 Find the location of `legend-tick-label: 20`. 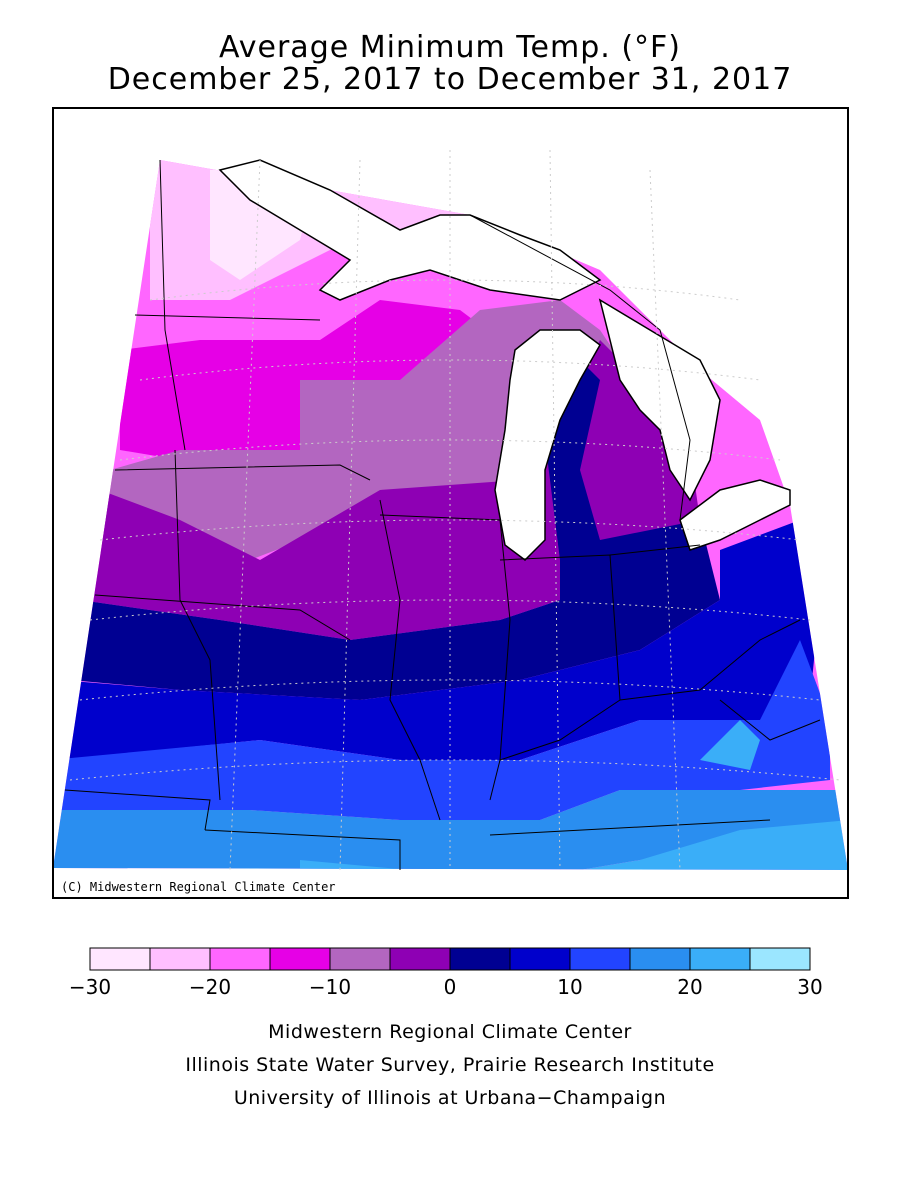

legend-tick-label: 20 is located at coordinates (690, 987).